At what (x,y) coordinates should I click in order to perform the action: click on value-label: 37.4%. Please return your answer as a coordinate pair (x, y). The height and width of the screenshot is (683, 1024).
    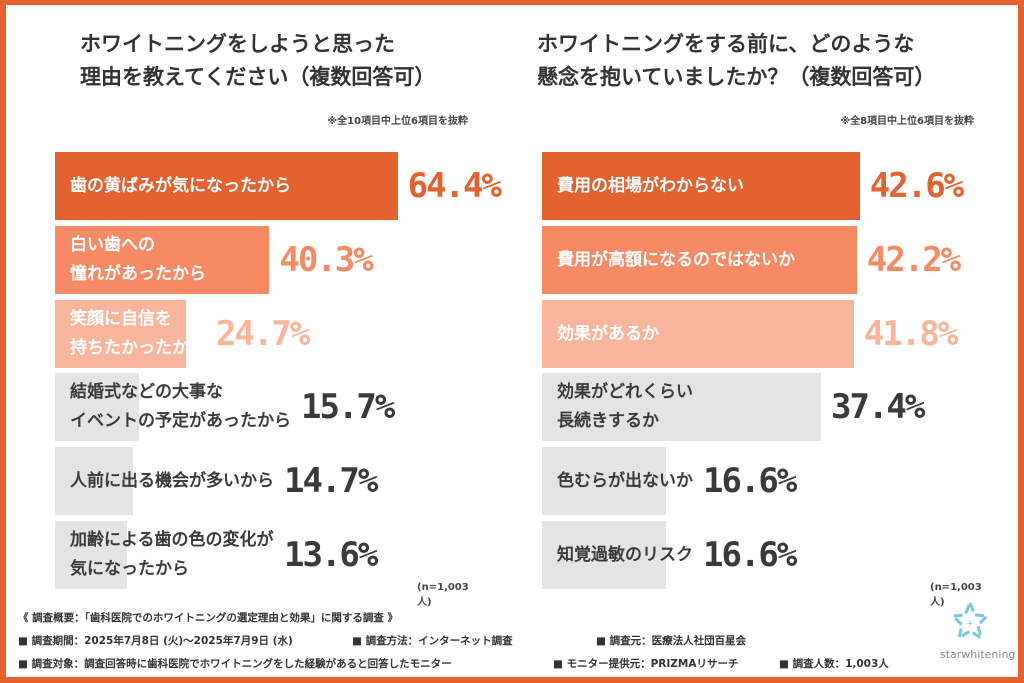
    Looking at the image, I should click on (878, 407).